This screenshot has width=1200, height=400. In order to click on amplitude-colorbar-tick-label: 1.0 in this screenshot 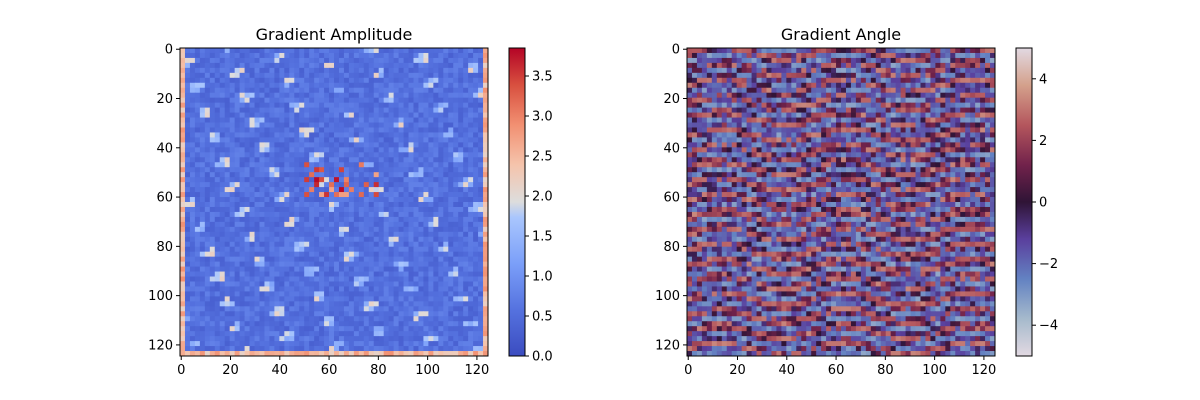, I will do `click(542, 277)`.